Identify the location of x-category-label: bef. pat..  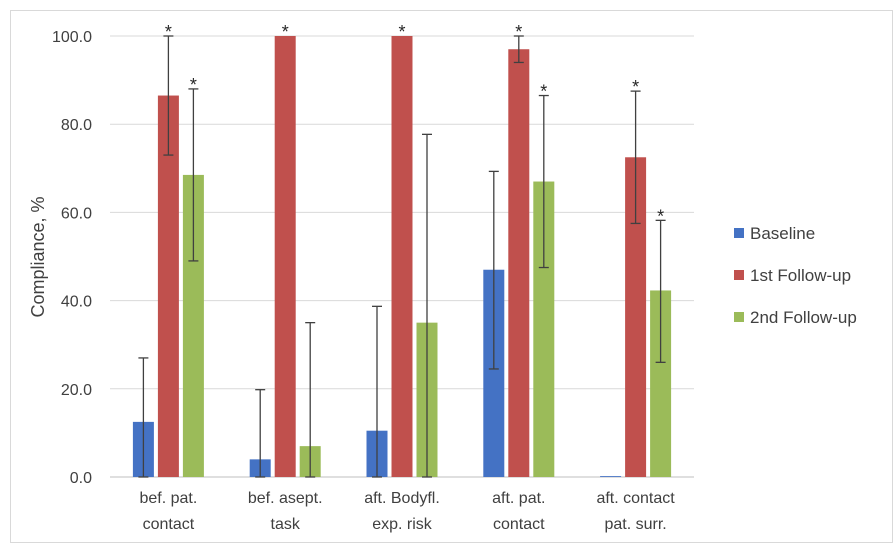
(168, 498).